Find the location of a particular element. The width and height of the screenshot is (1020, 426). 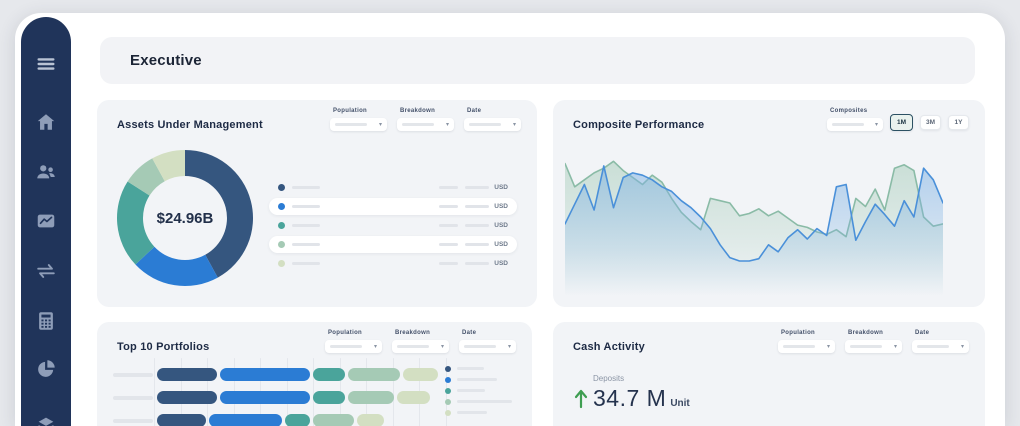

deposits-label: Deposits is located at coordinates (609, 378).